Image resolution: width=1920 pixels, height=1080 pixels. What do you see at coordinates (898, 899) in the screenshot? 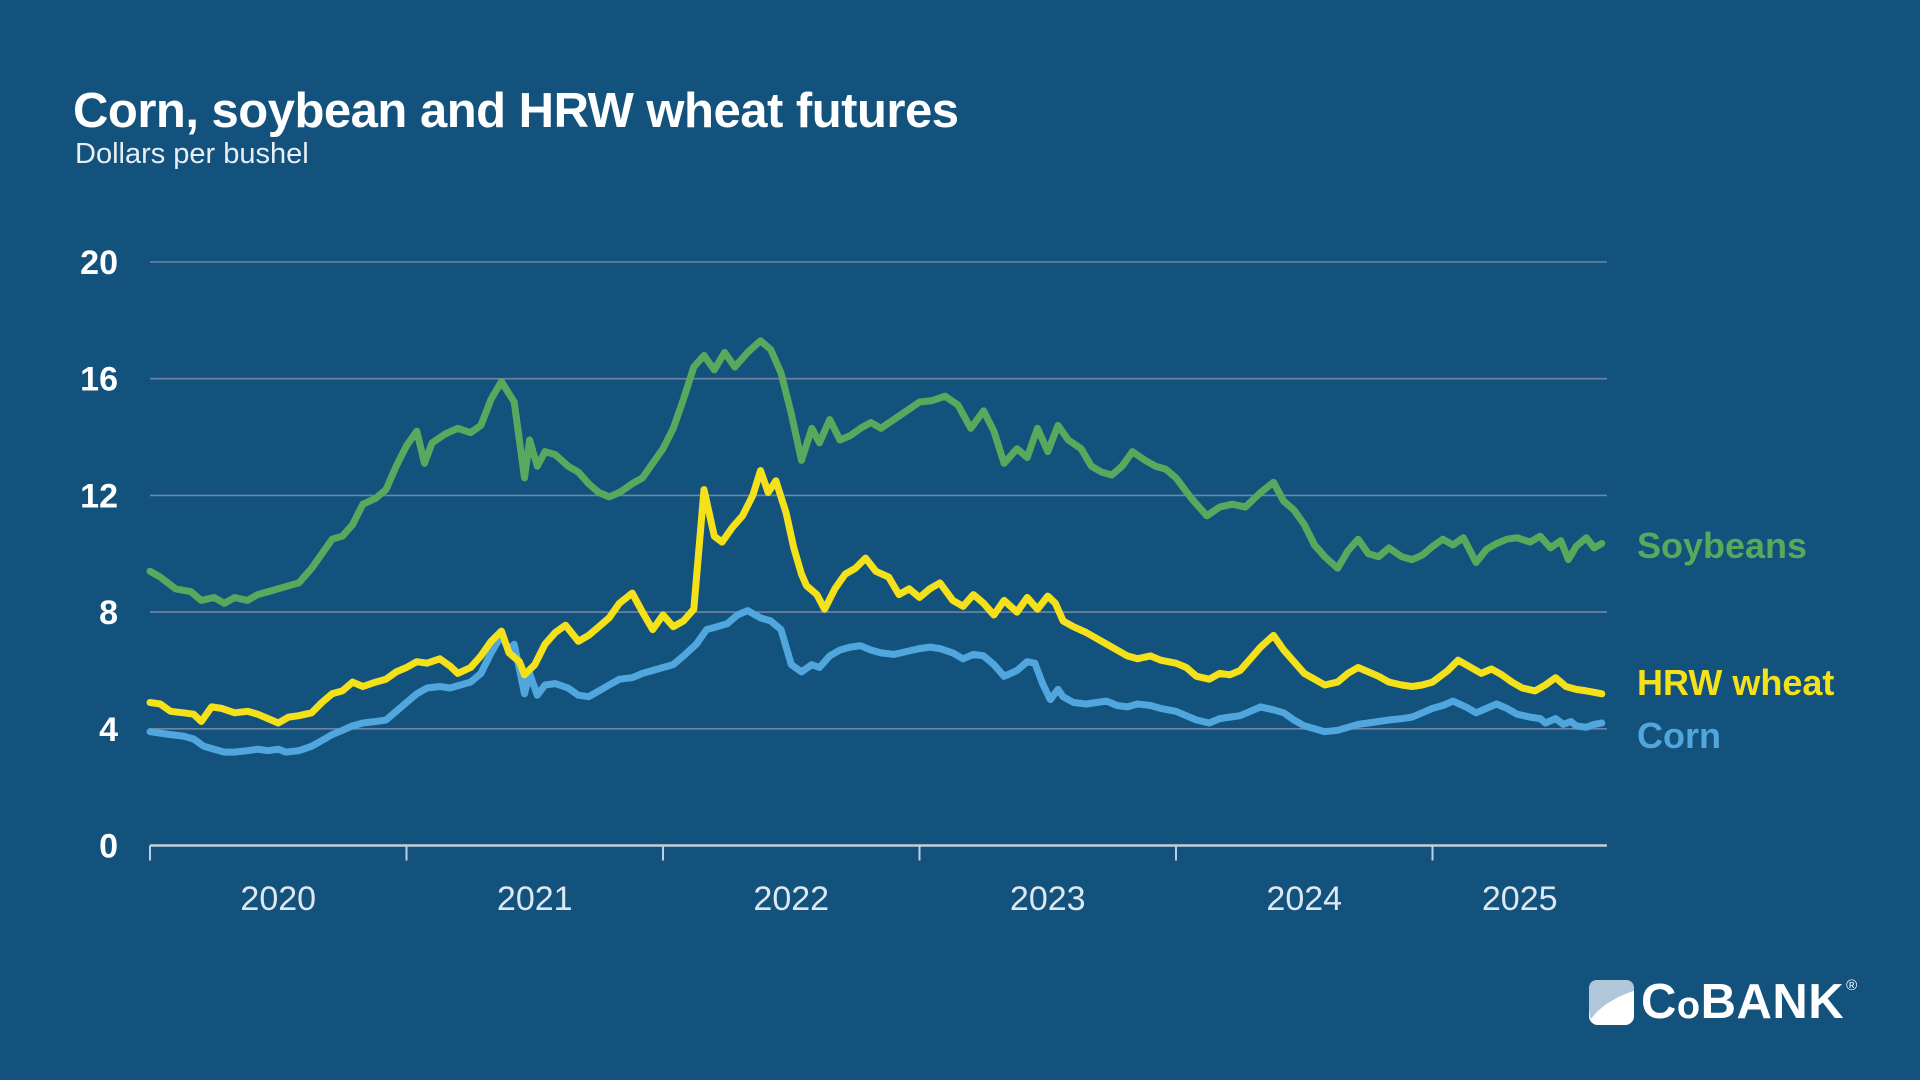
I see `x-axis-labels: 2020 2021 2022 2023 2024 2025` at bounding box center [898, 899].